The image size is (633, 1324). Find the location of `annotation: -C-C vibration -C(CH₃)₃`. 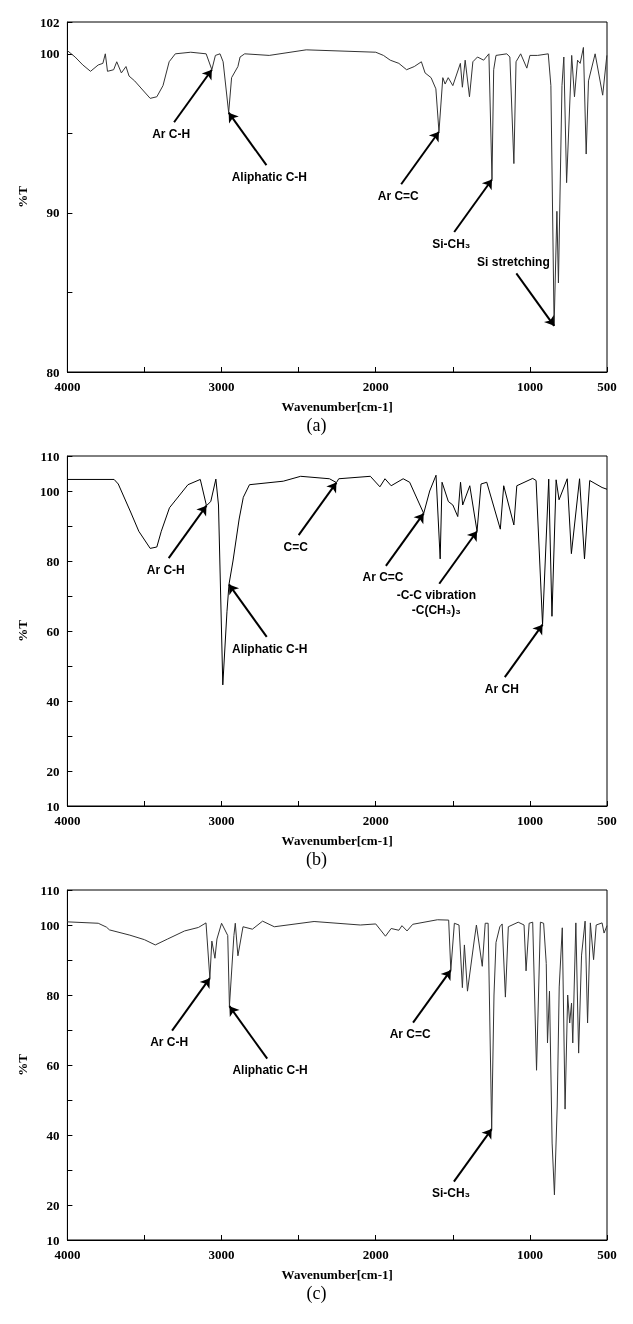

annotation: -C-C vibration -C(CH₃)₃ is located at coordinates (436, 603).